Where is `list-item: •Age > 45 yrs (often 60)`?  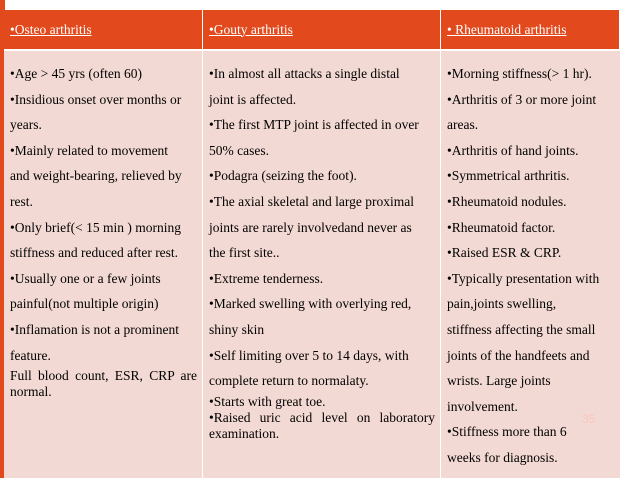
list-item: •Age > 45 yrs (often 60) is located at coordinates (76, 73).